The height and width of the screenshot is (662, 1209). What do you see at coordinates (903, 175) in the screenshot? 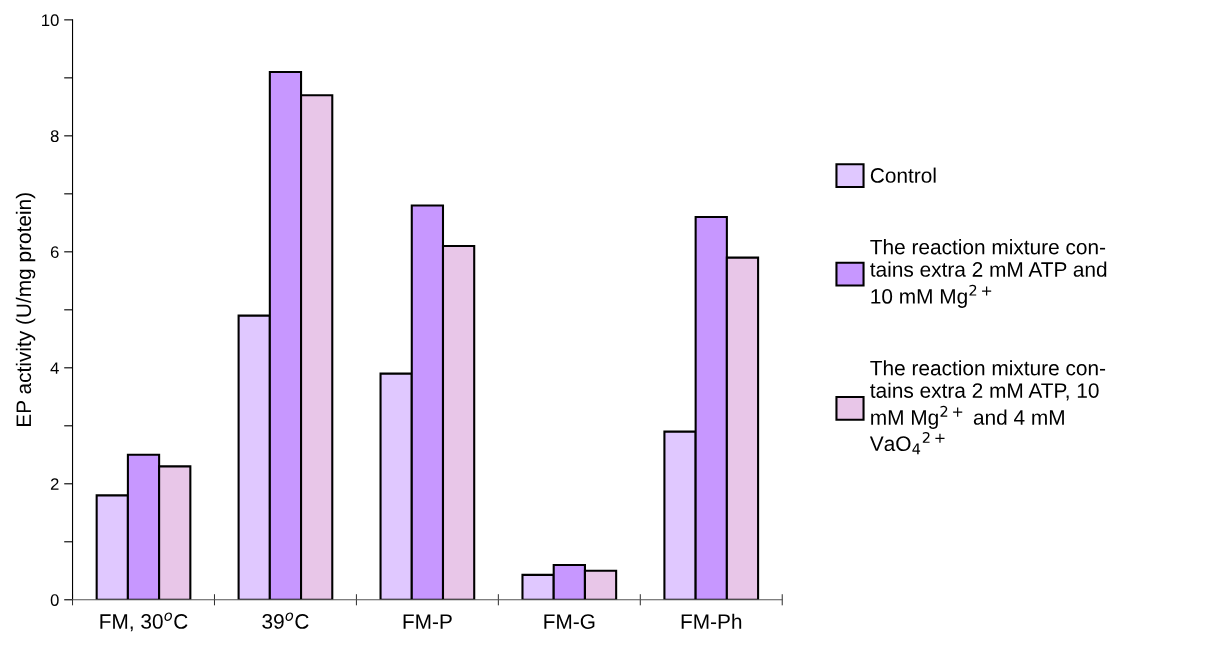
I see `legend-label: Control` at bounding box center [903, 175].